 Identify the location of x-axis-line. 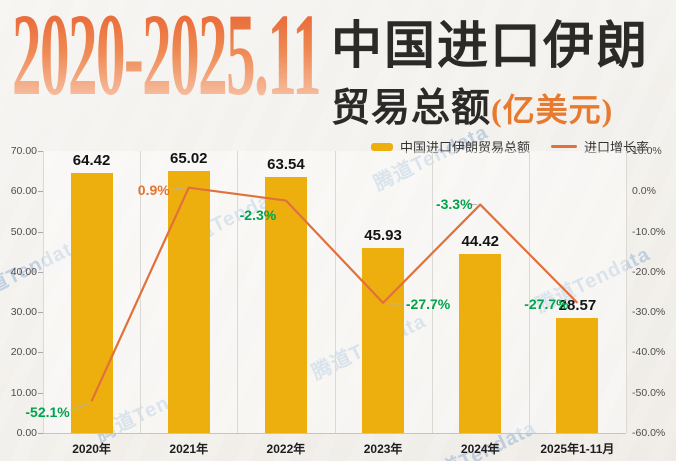
(334, 433).